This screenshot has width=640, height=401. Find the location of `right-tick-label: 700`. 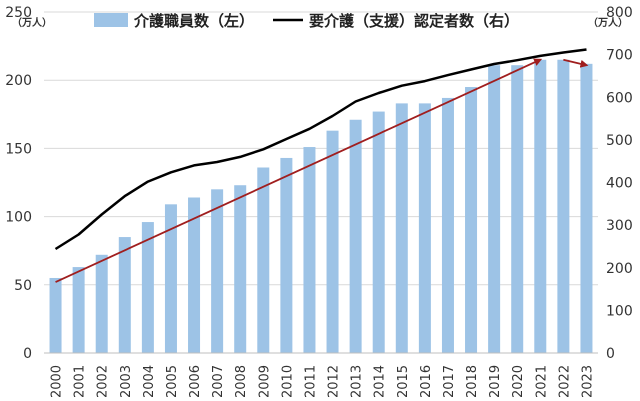

right-tick-label: 700 is located at coordinates (619, 56).